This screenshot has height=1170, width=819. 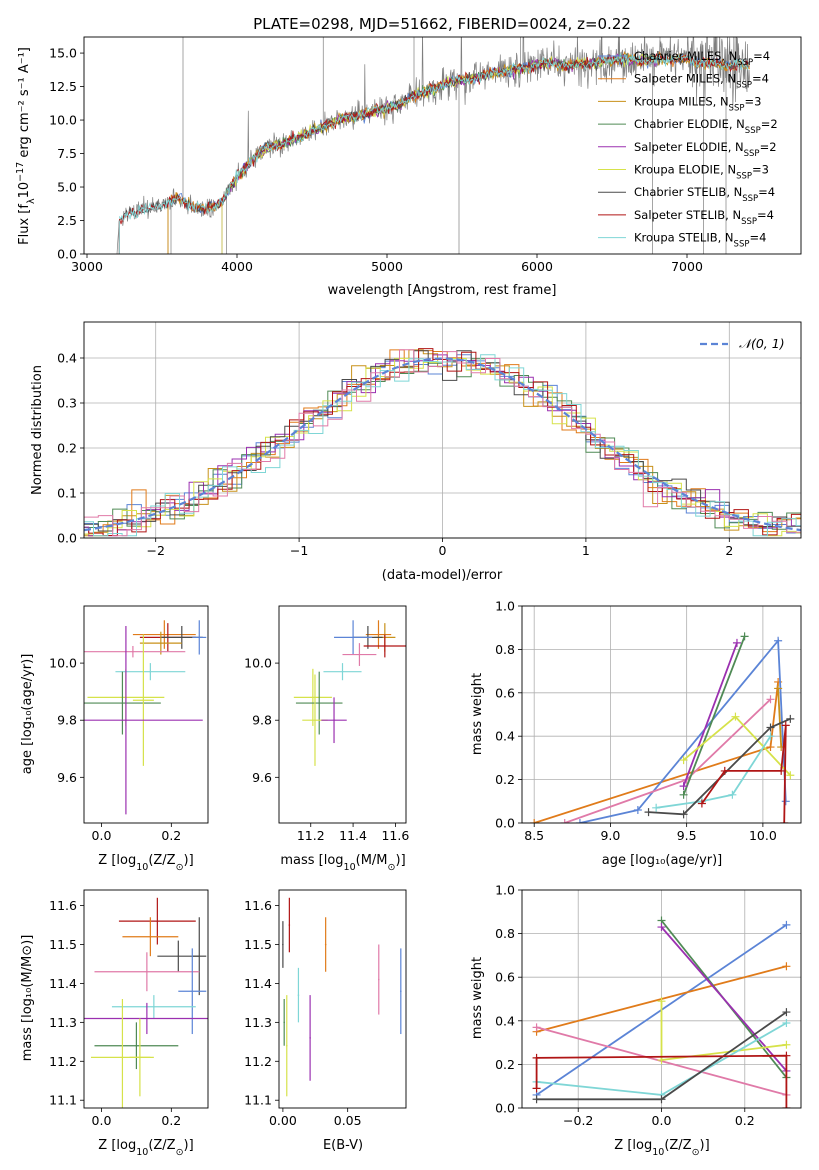 I want to click on y-tick-label: 10.0, so click(x=63, y=663).